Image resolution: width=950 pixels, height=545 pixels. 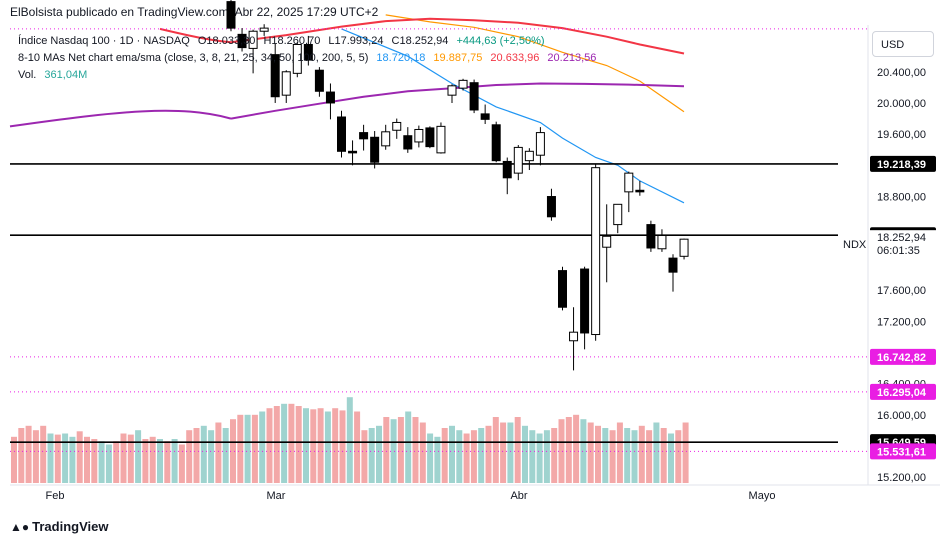 What do you see at coordinates (104, 41) in the screenshot?
I see `symbol-info: Índice Nasdaq 100 · 1D · NASDAQ` at bounding box center [104, 41].